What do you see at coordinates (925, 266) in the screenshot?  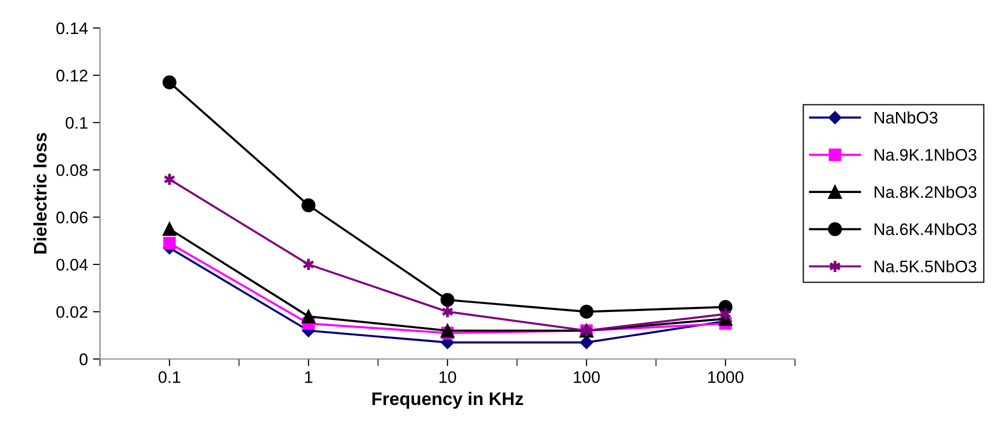 I see `legend-label: Na.5K.5NbO3` at bounding box center [925, 266].